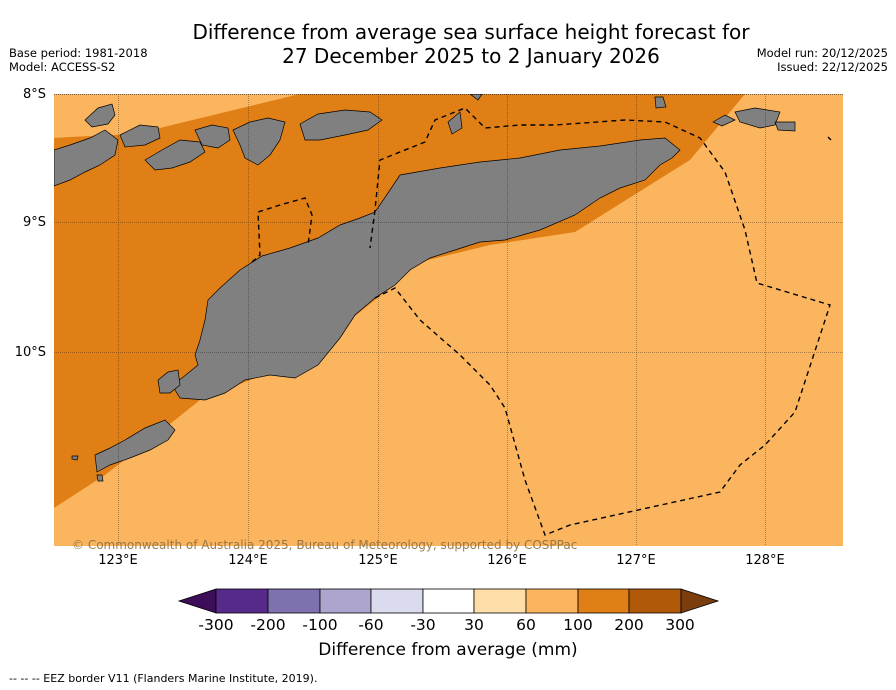  What do you see at coordinates (34, 222) in the screenshot?
I see `lat-label-9s: 9°S` at bounding box center [34, 222].